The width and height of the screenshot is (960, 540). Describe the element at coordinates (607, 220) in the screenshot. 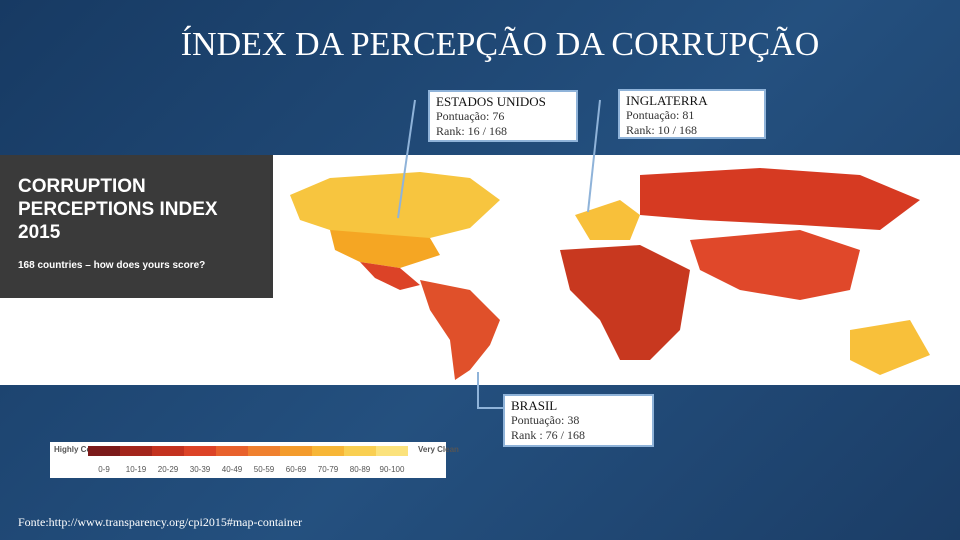

I see `europe` at that location.